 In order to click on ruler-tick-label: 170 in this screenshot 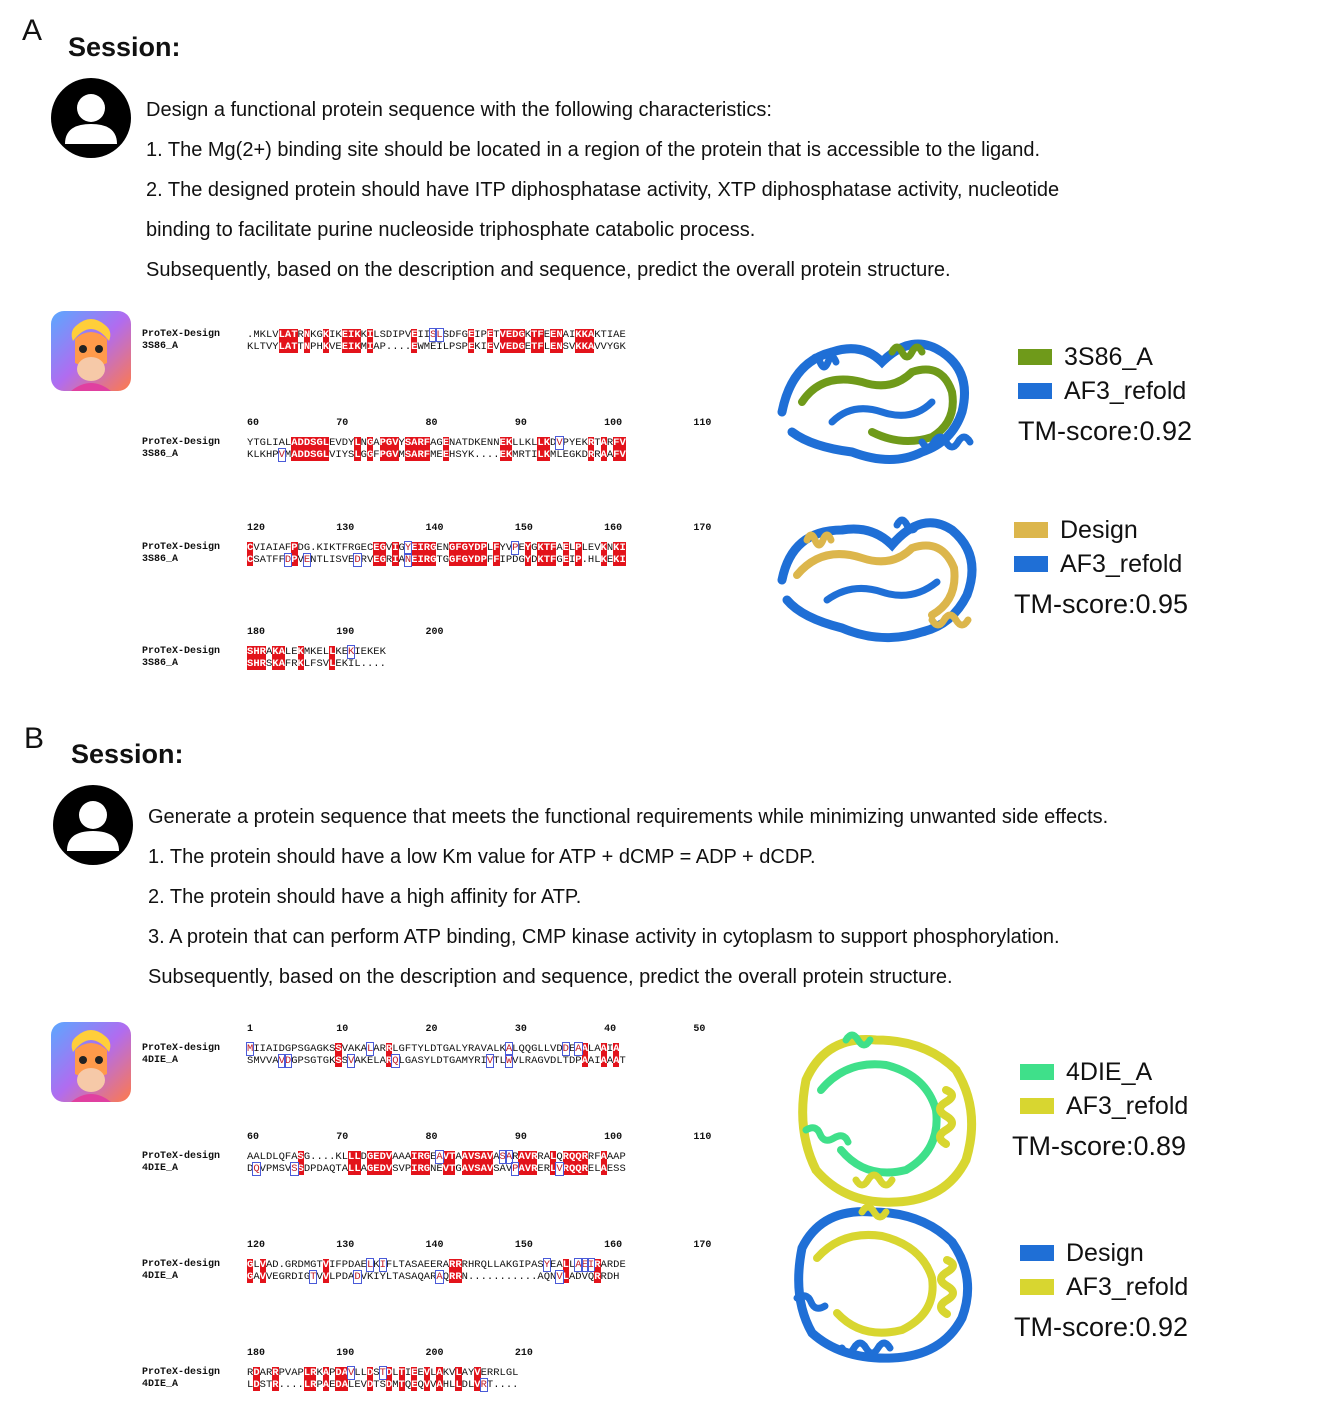, I will do `click(702, 1245)`.